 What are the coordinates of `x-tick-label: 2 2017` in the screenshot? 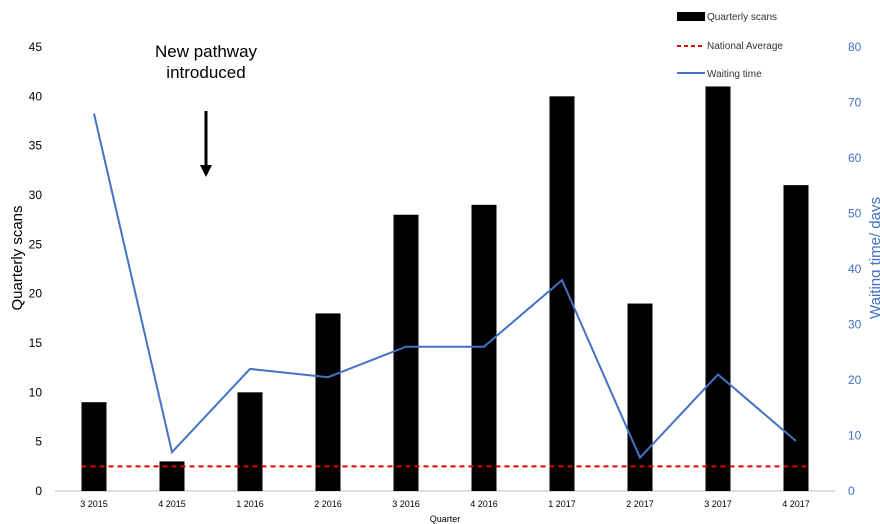 It's located at (640, 504).